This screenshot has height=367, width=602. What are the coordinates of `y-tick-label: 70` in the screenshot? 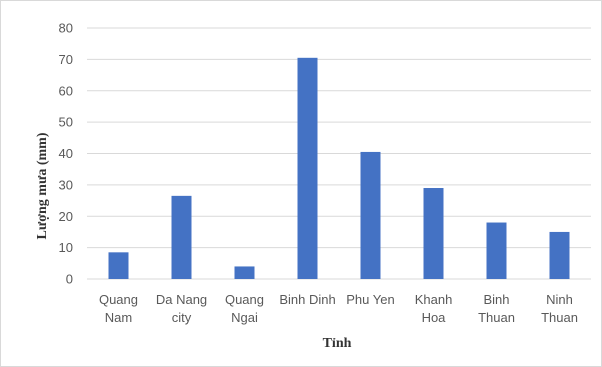 It's located at (66, 59).